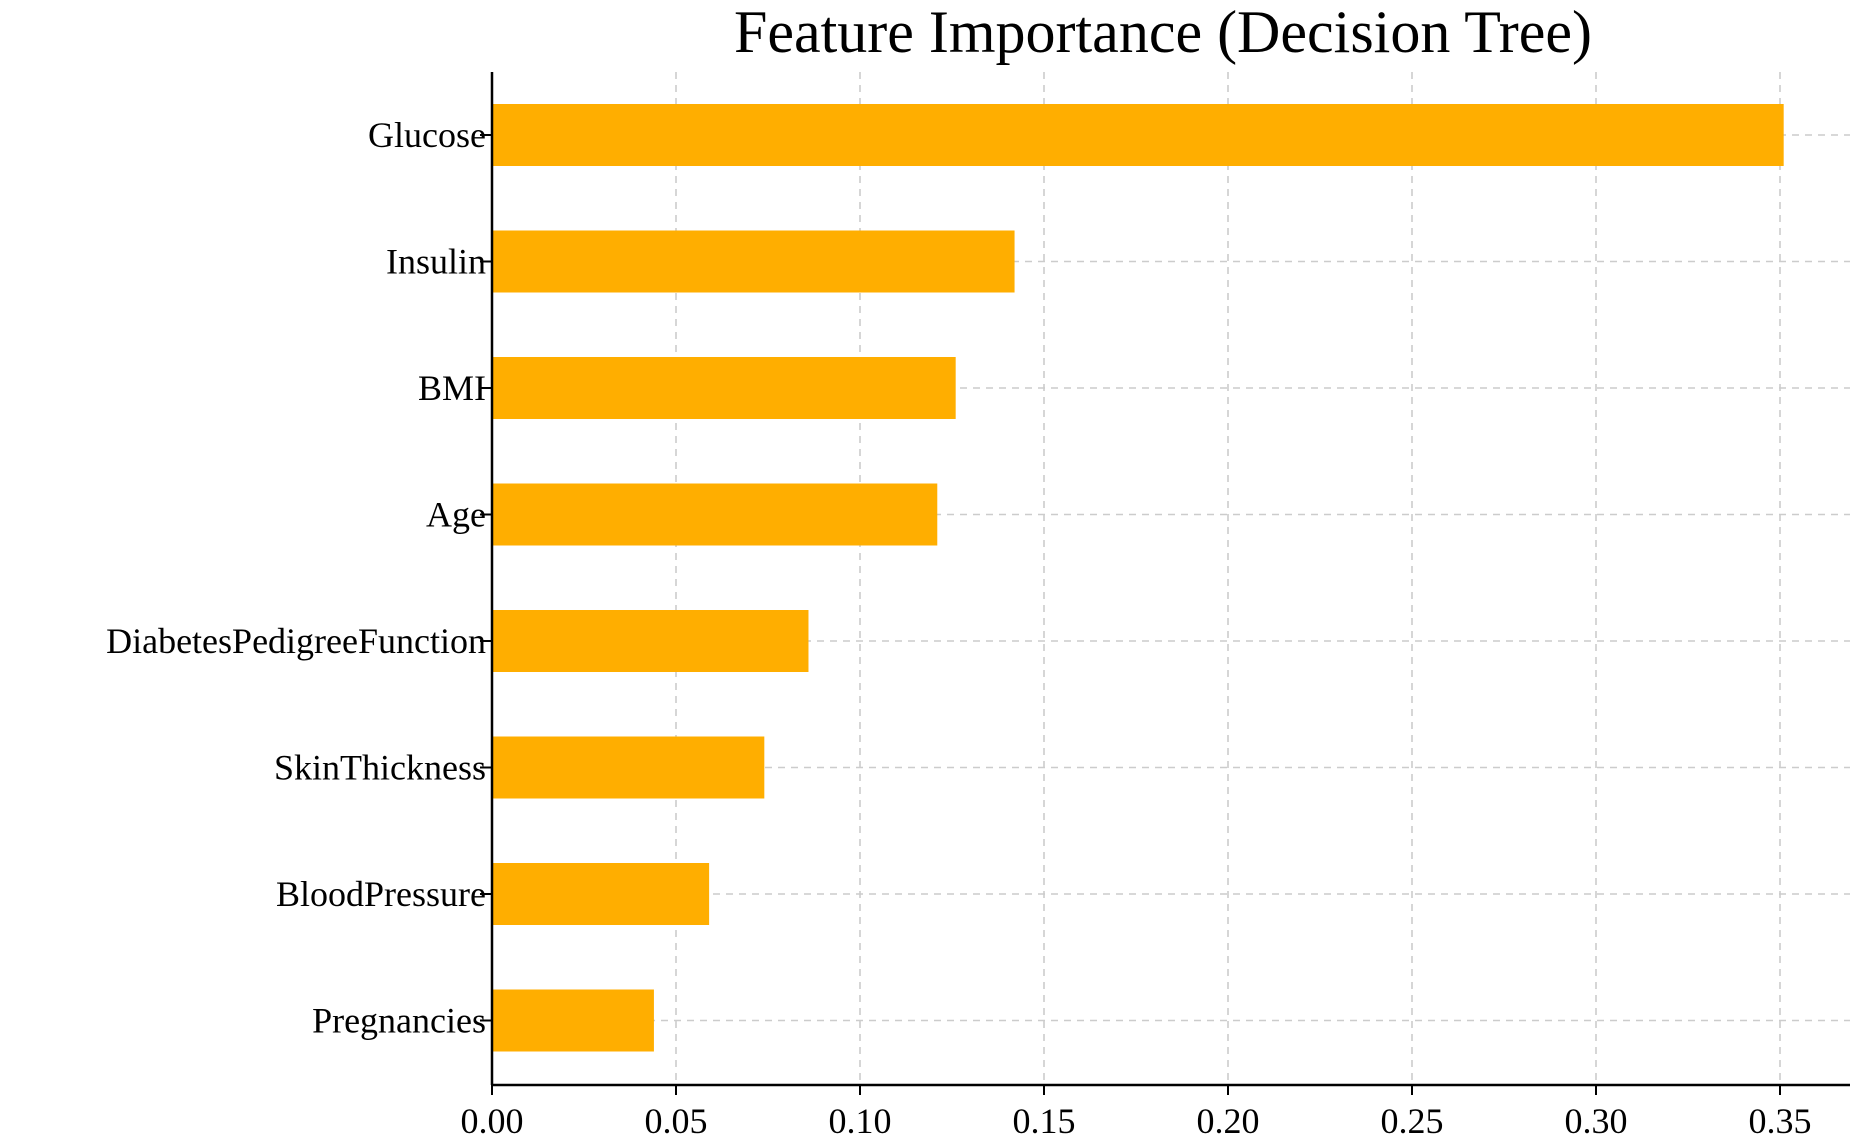  I want to click on x-tick-label: 0.05, so click(676, 1120).